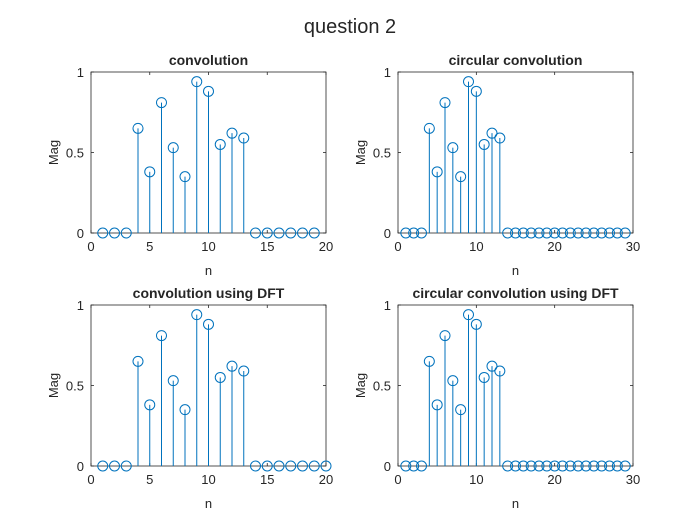 The width and height of the screenshot is (700, 525). What do you see at coordinates (516, 60) in the screenshot?
I see `subplot-title: circular convolution` at bounding box center [516, 60].